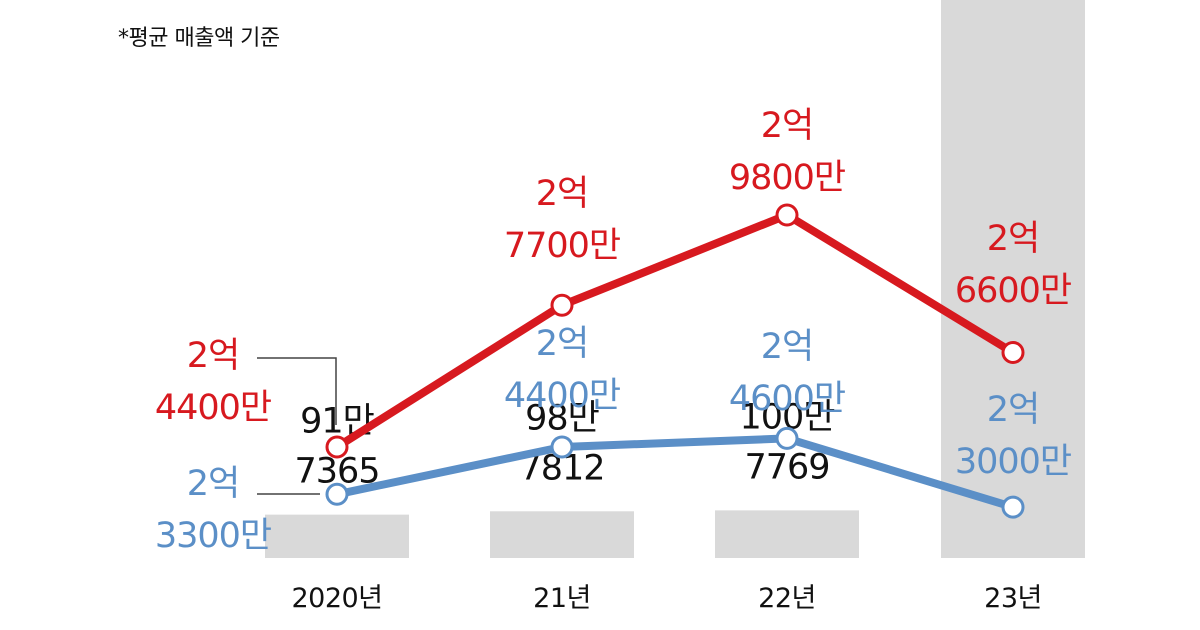  Describe the element at coordinates (787, 598) in the screenshot. I see `x-tick-label: 22년` at that location.